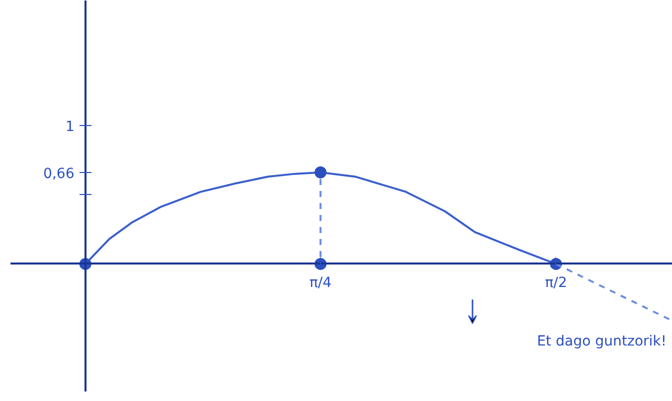  Describe the element at coordinates (321, 282) in the screenshot. I see `x-tick-label: π/4` at that location.